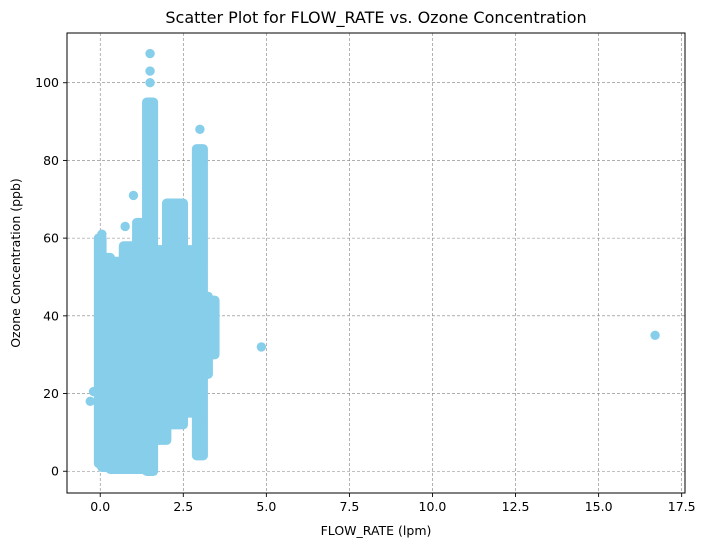 Image resolution: width=709 pixels, height=547 pixels. I want to click on y-tick-label: 100, so click(47, 82).